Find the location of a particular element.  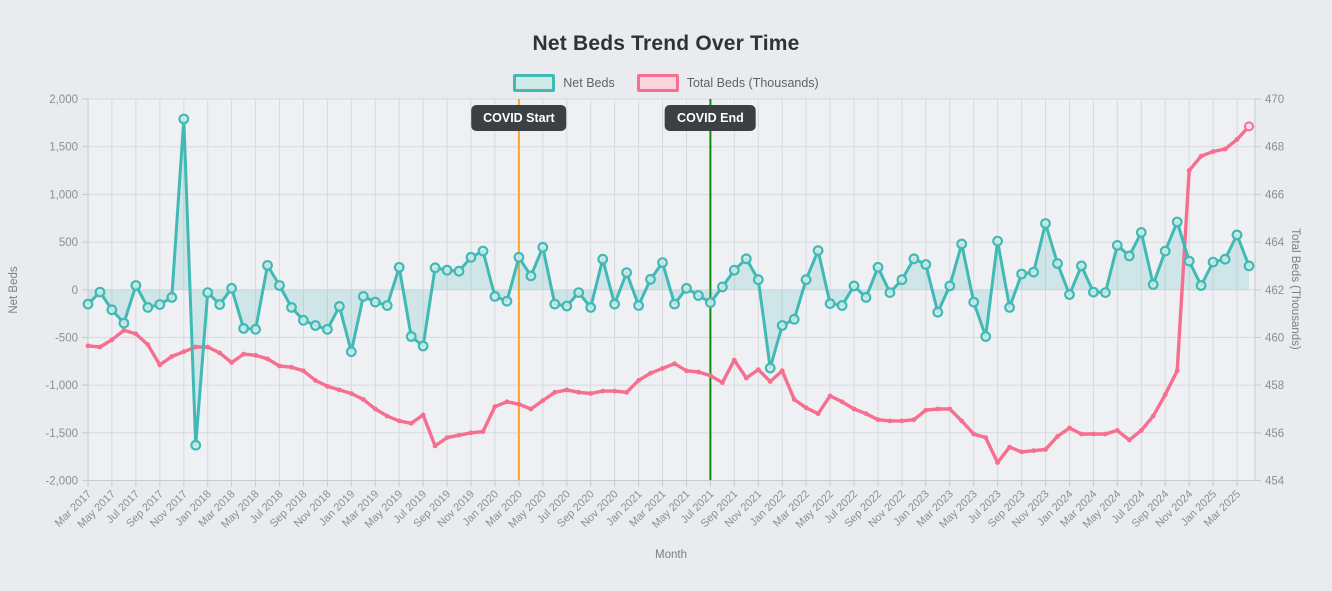

svg-text: 500 is located at coordinates (68, 243).